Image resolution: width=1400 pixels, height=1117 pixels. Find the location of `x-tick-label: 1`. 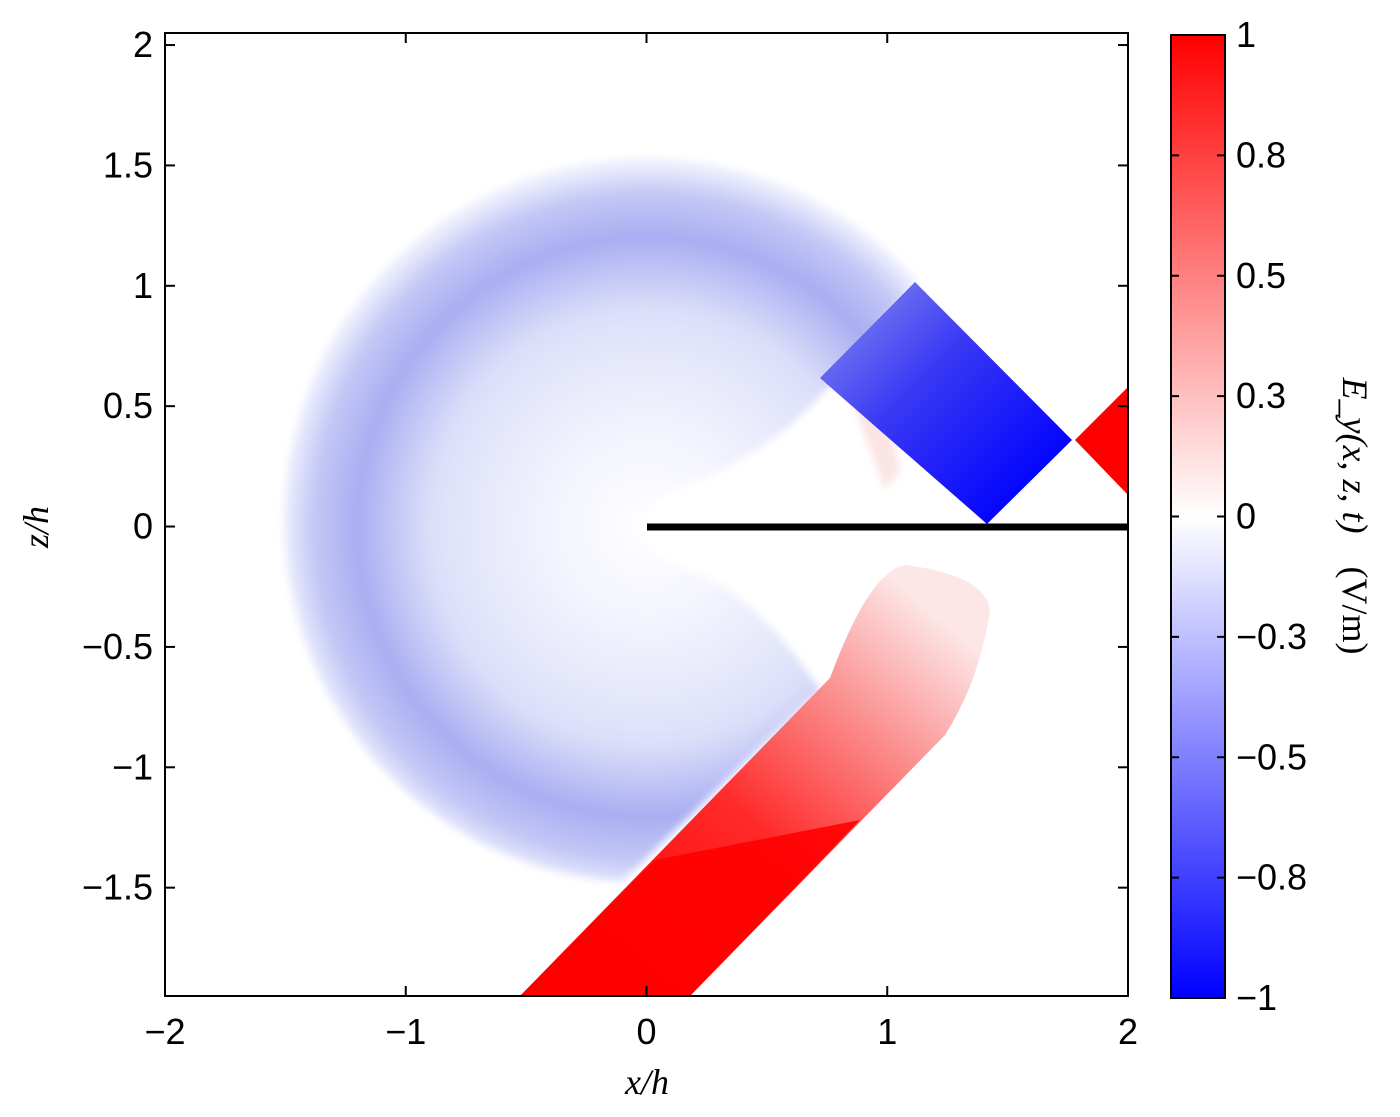

x-tick-label: 1 is located at coordinates (887, 1031).